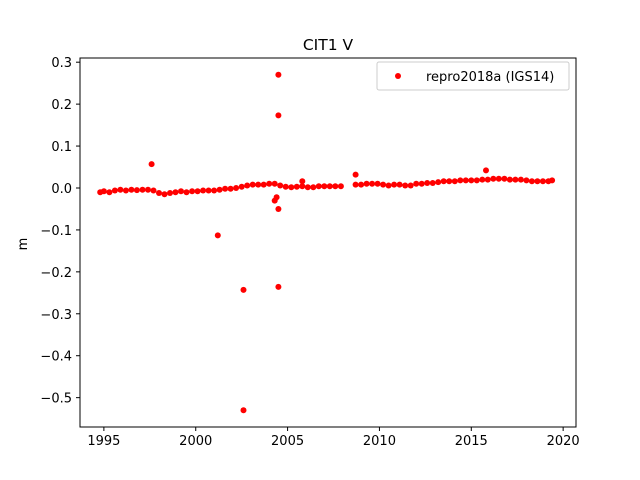 Image resolution: width=640 pixels, height=480 pixels. What do you see at coordinates (61, 63) in the screenshot?
I see `y-tick-label: 0.3` at bounding box center [61, 63].